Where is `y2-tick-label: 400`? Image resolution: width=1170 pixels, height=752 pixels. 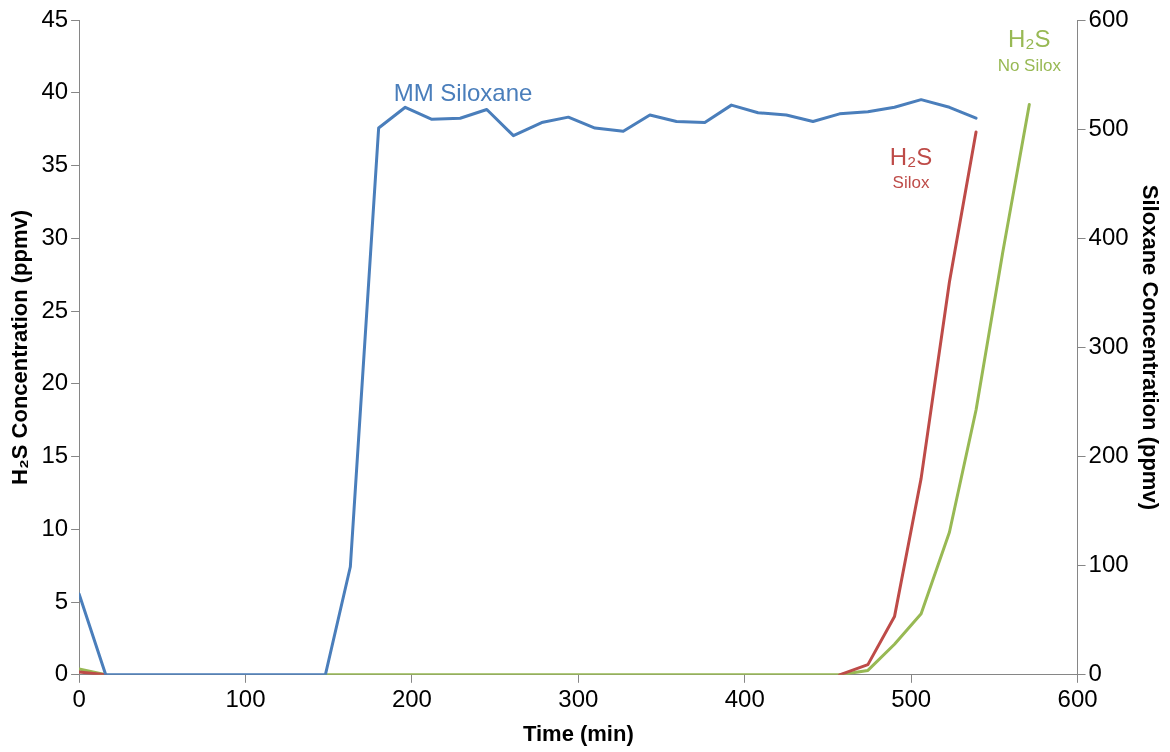 y2-tick-label: 400 is located at coordinates (1108, 236).